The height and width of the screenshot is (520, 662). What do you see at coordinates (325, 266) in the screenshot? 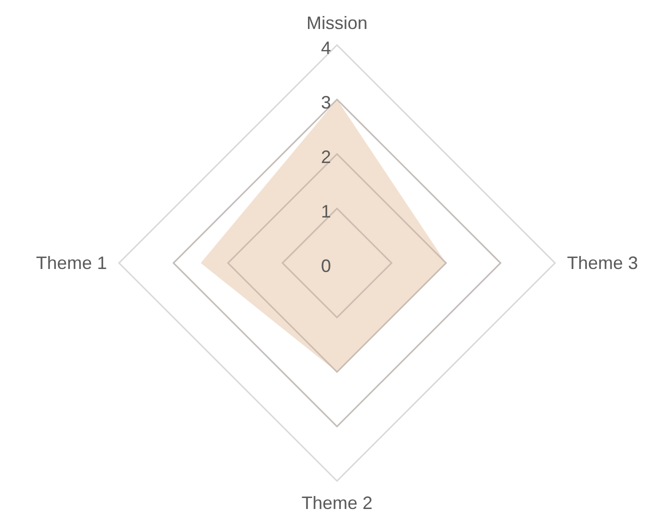
I see `y-tick-label: 0` at bounding box center [325, 266].